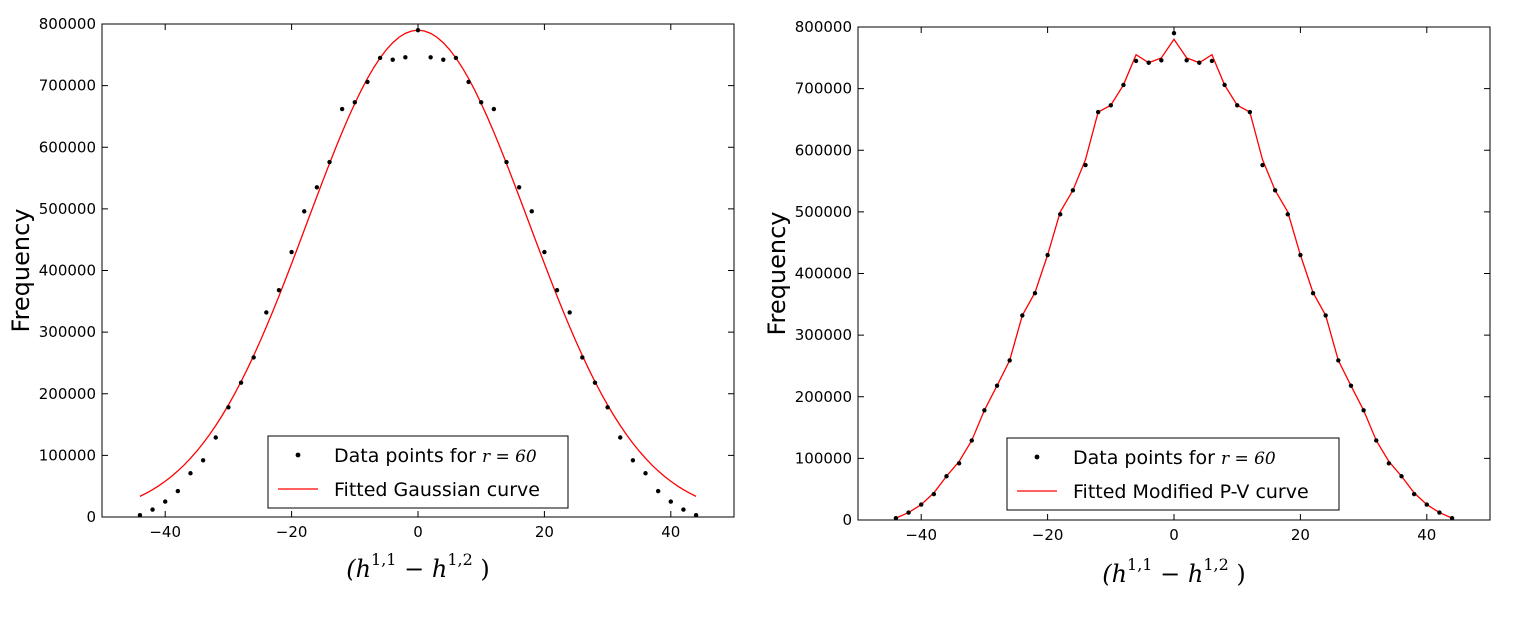 The image size is (1516, 619). I want to click on y-tick-label: 200000, so click(823, 397).